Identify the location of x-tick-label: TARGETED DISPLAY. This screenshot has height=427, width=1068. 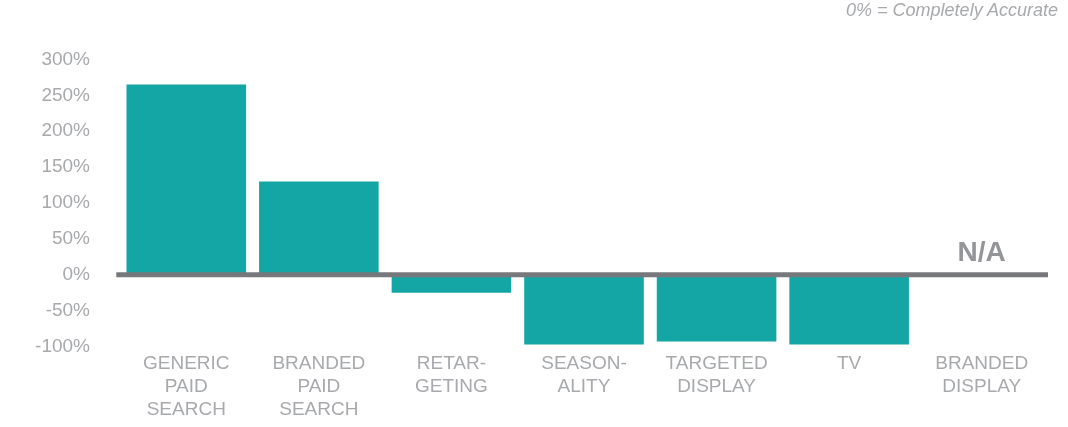
(716, 374).